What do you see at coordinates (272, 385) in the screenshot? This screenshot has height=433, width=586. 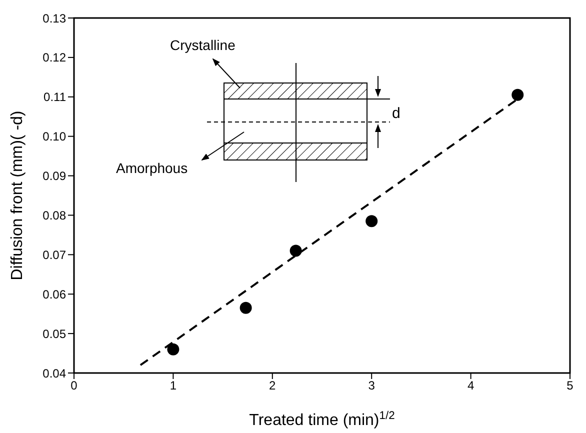 I see `x-tick-label: 2` at bounding box center [272, 385].